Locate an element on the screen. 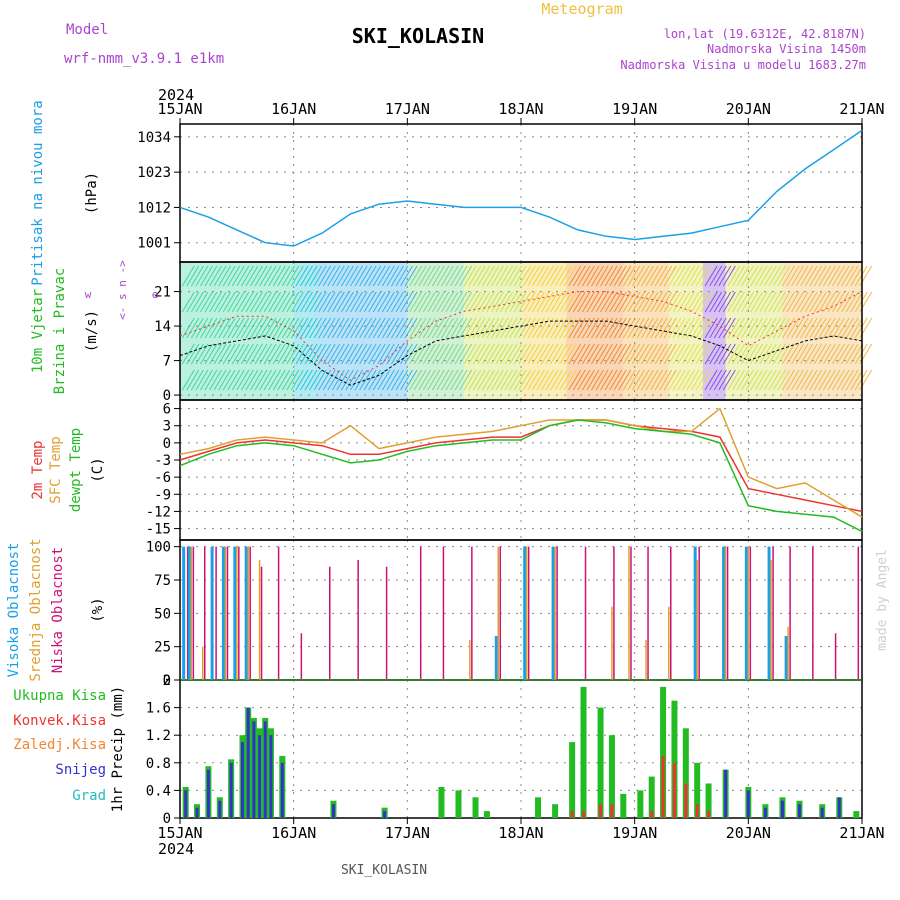 The height and width of the screenshot is (900, 900). precip-snow-bar is located at coordinates (186, 804).